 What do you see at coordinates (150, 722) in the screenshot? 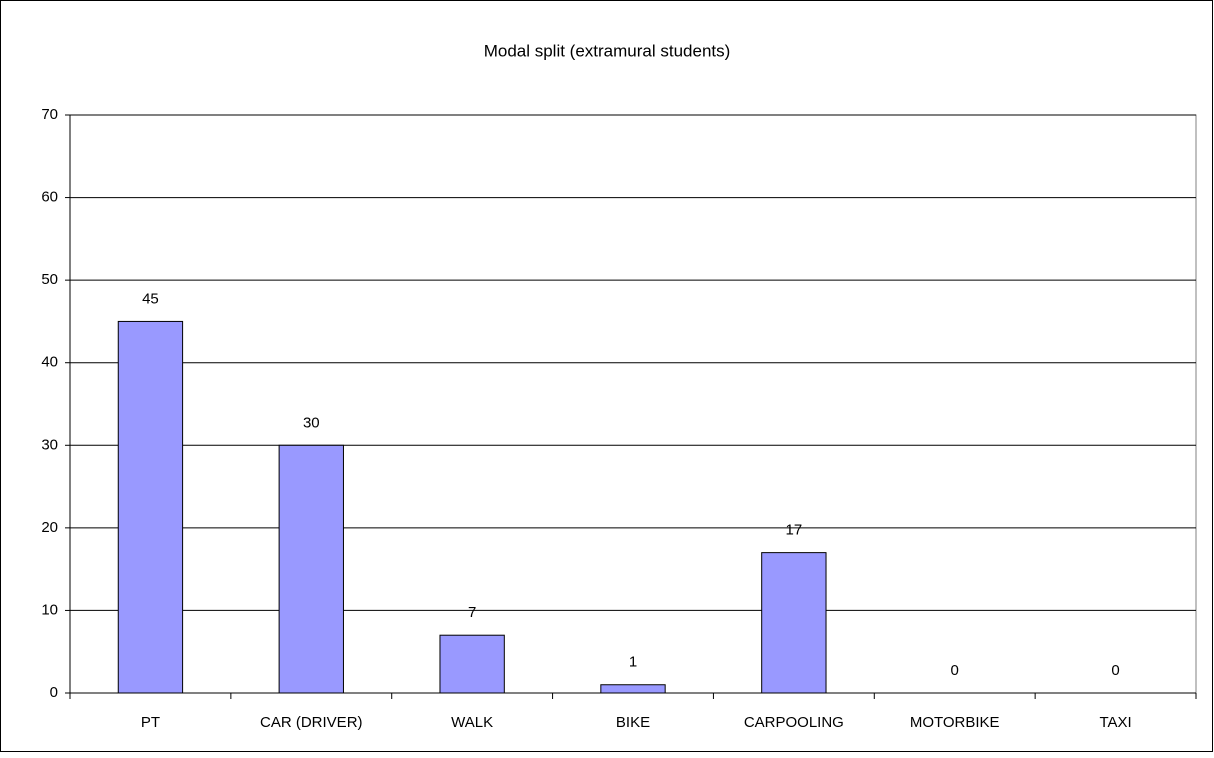
I see `x-tick-label: PT` at bounding box center [150, 722].